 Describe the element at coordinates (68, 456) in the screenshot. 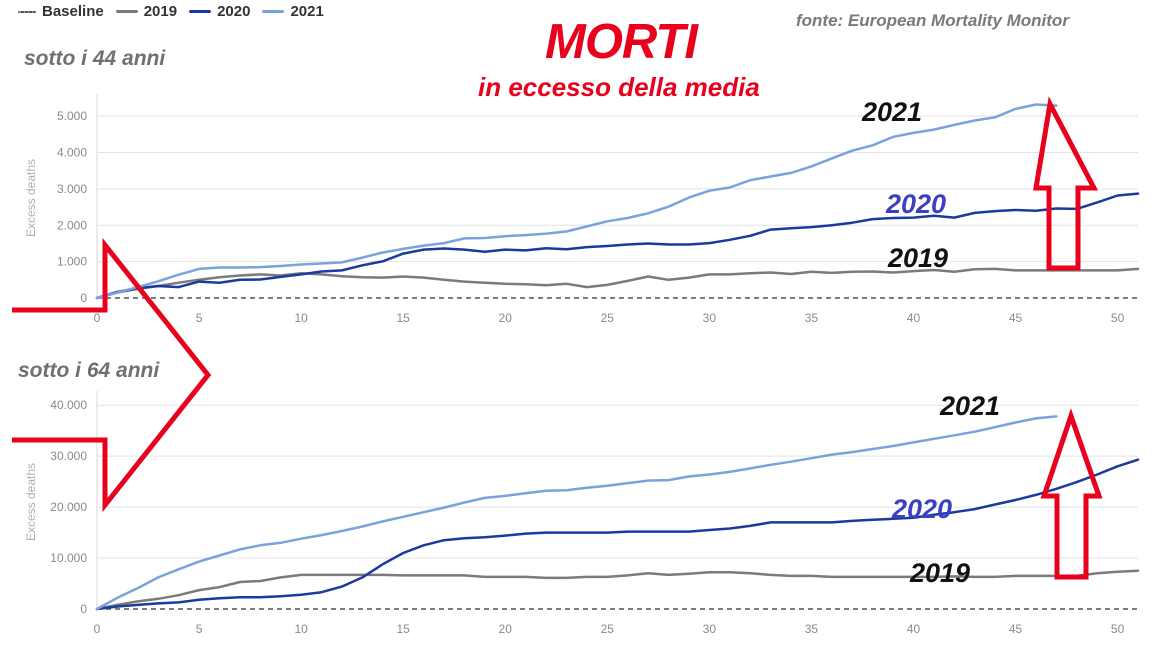

I see `y-tick-label: 30.000` at that location.